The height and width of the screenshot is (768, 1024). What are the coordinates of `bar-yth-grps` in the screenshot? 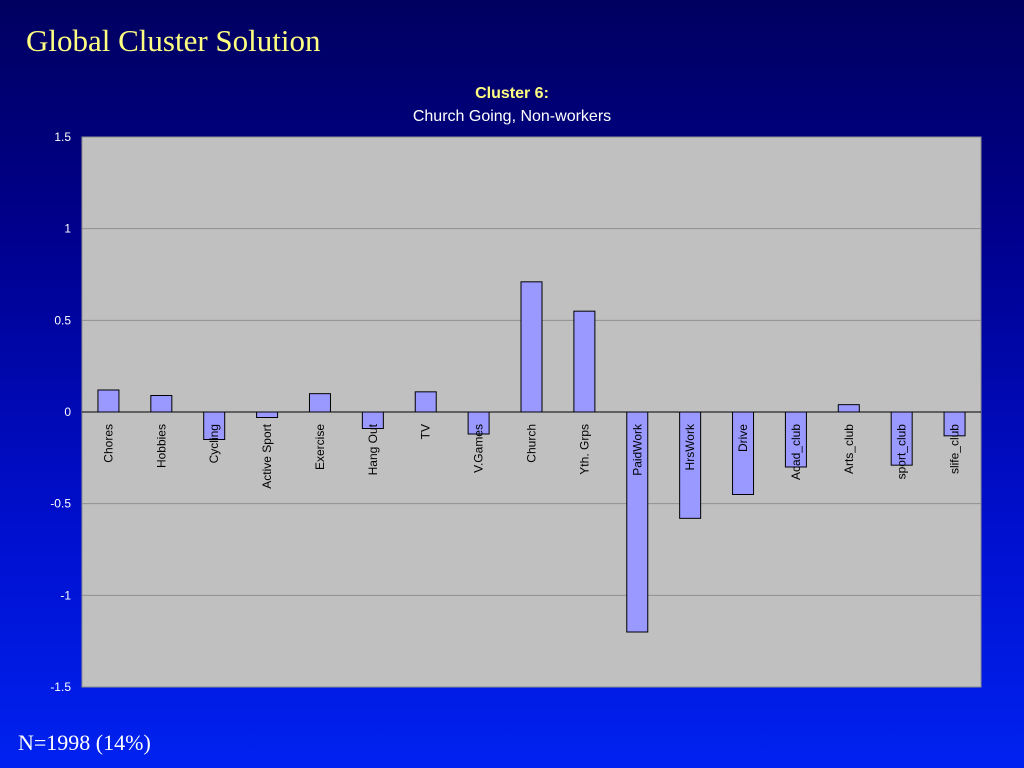 It's located at (584, 361).